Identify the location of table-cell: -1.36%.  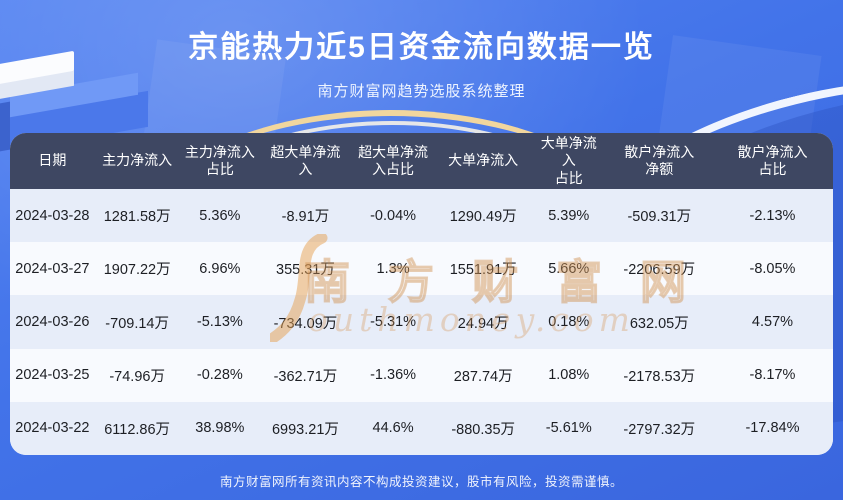
(393, 375).